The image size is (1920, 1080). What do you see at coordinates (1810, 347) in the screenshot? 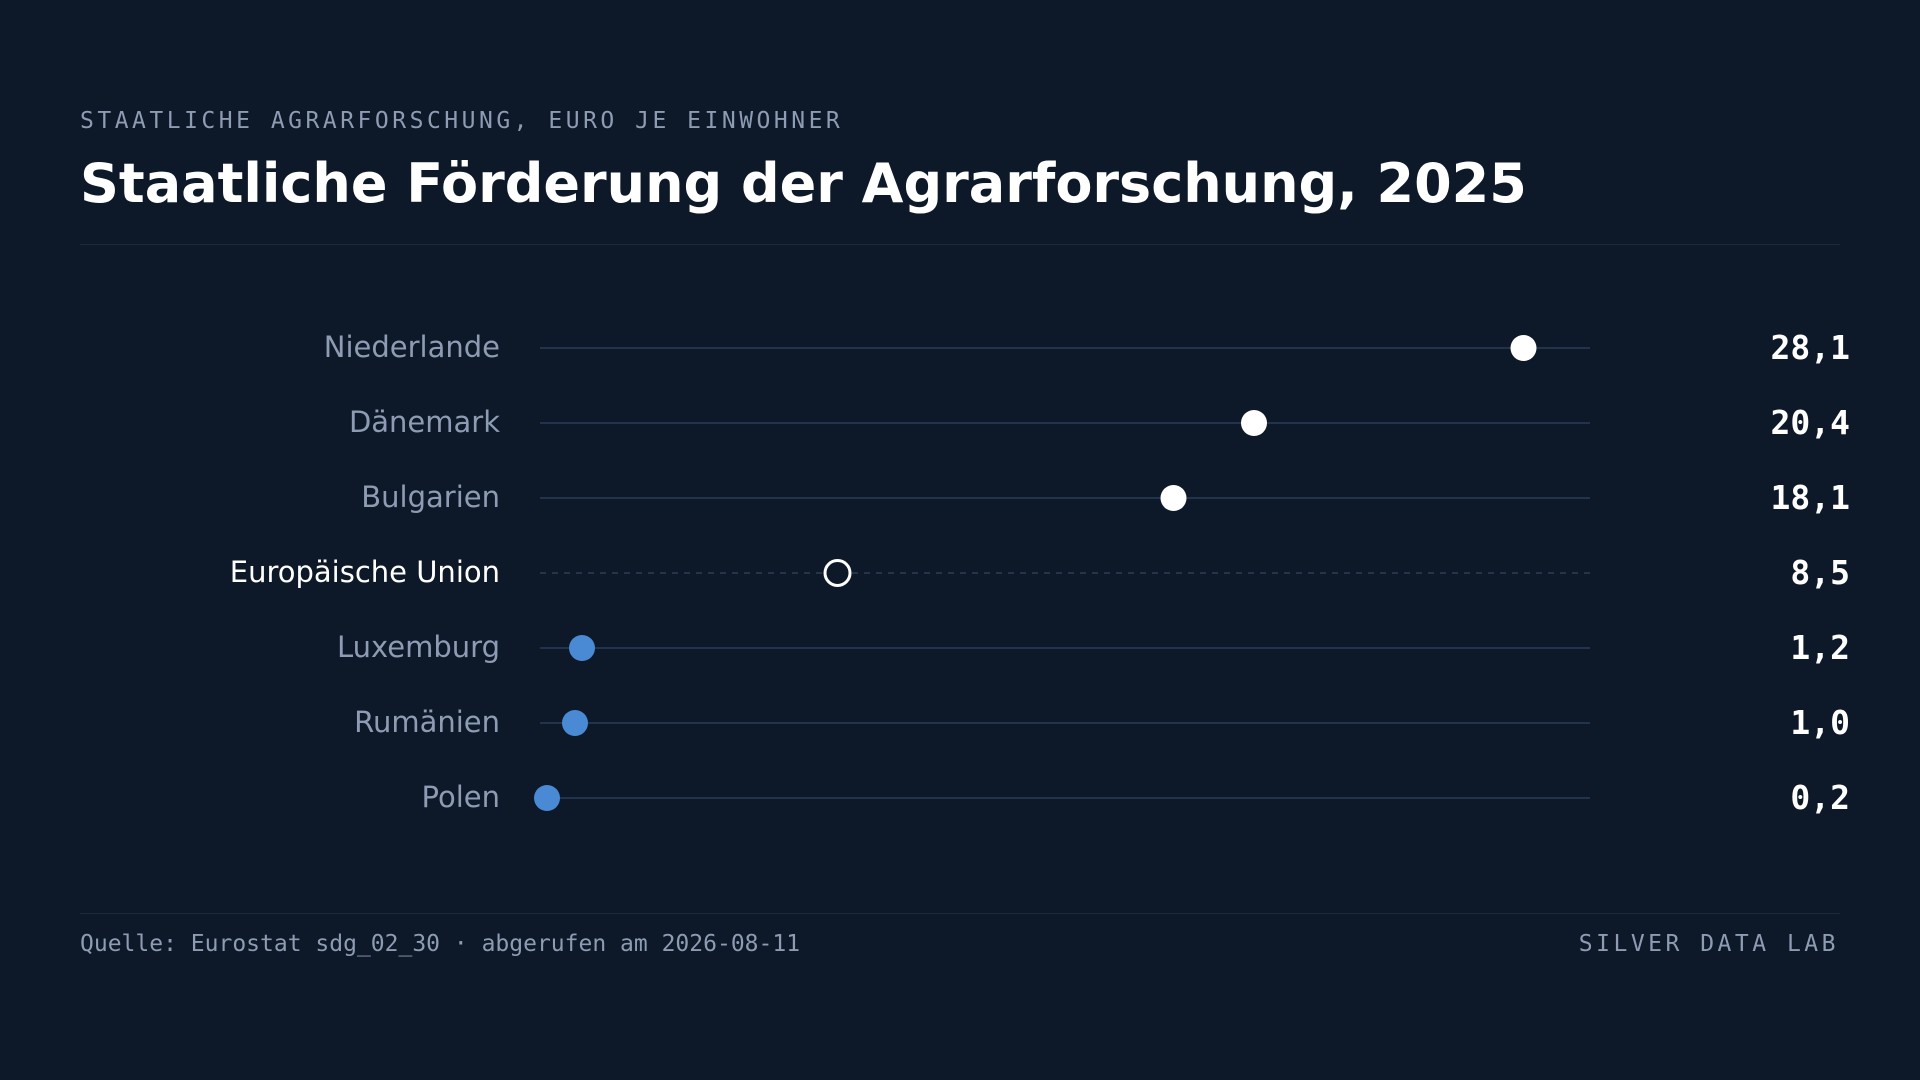
I see `value-label-niederlande: 28,1` at bounding box center [1810, 347].